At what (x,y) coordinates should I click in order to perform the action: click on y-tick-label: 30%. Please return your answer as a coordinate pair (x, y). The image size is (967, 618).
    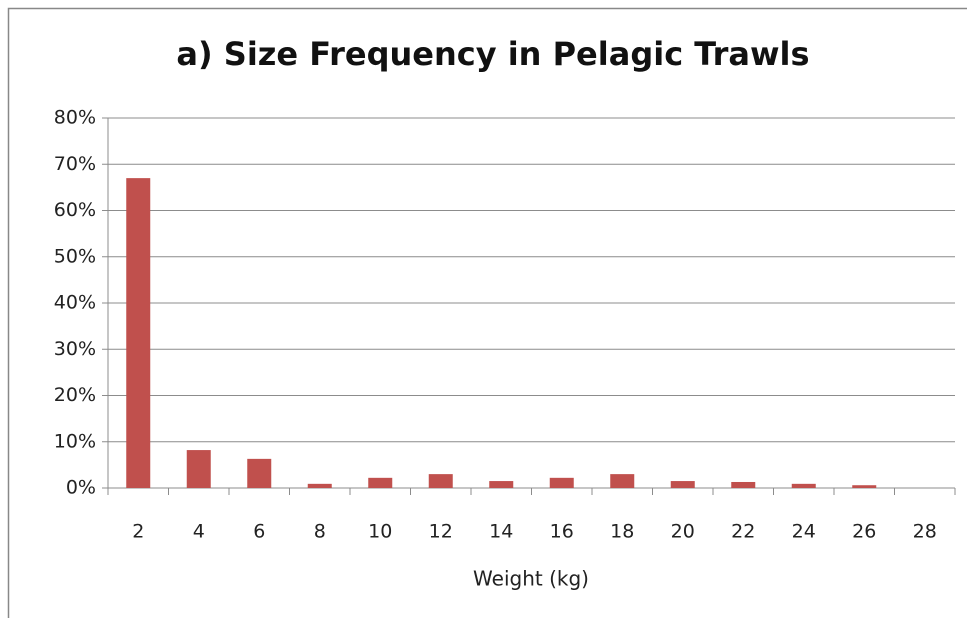
    Looking at the image, I should click on (75, 349).